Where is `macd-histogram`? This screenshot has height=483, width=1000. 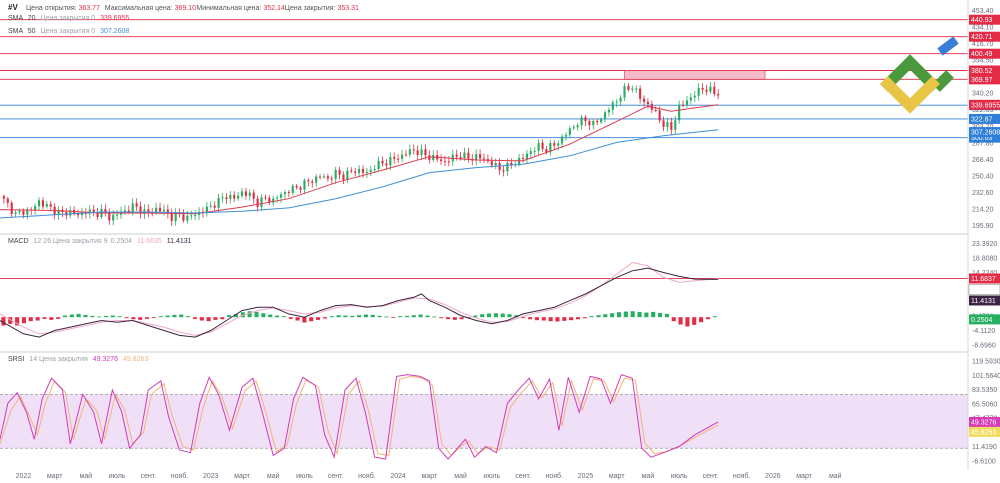
macd-histogram is located at coordinates (359, 319).